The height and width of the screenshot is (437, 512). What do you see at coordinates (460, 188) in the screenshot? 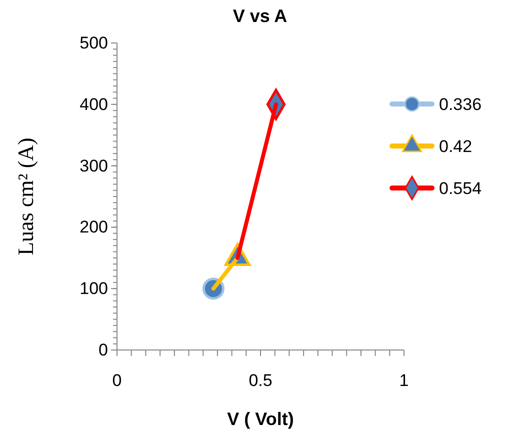
I see `legend-label: 0.554` at bounding box center [460, 188].